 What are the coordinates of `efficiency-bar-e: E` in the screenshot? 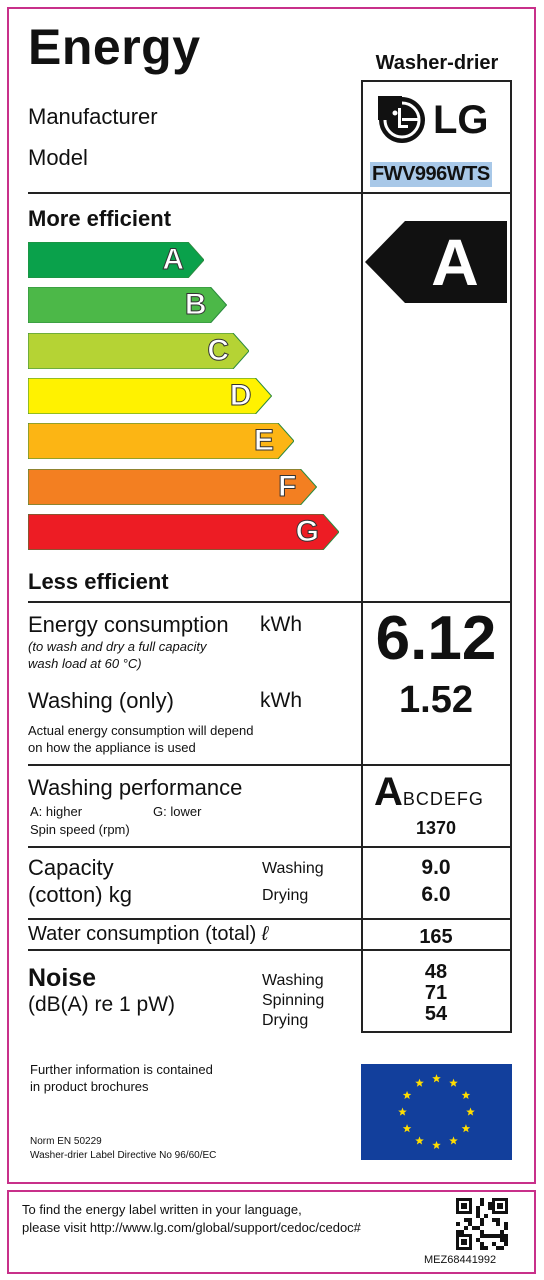 It's located at (161, 441).